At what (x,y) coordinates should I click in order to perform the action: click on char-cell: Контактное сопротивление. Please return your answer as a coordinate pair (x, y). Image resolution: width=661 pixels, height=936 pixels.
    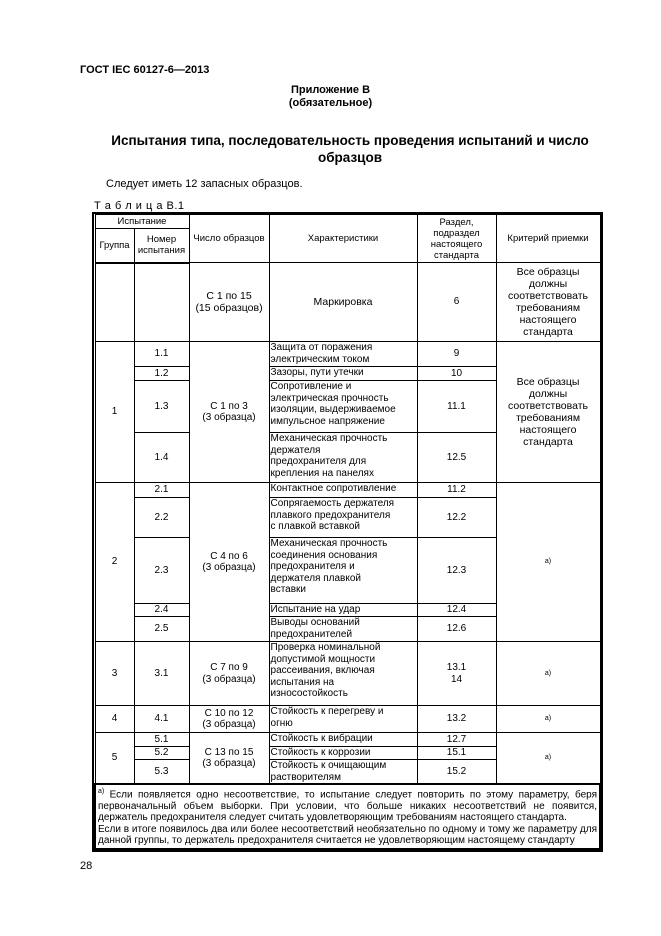
    Looking at the image, I should click on (343, 490).